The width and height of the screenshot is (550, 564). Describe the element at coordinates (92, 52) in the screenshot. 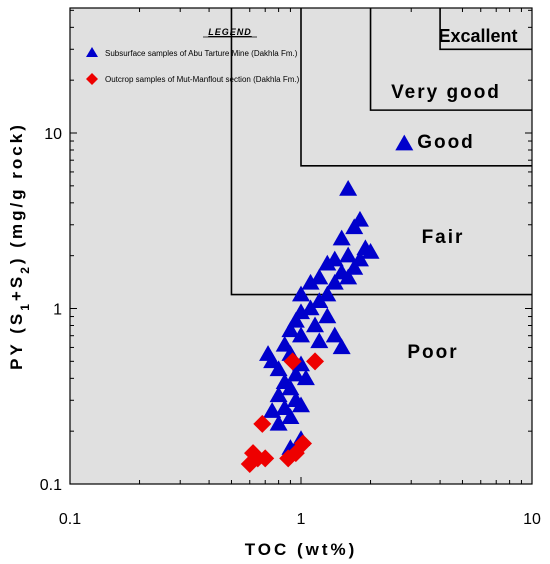

I see `legend-triangle-marker` at that location.